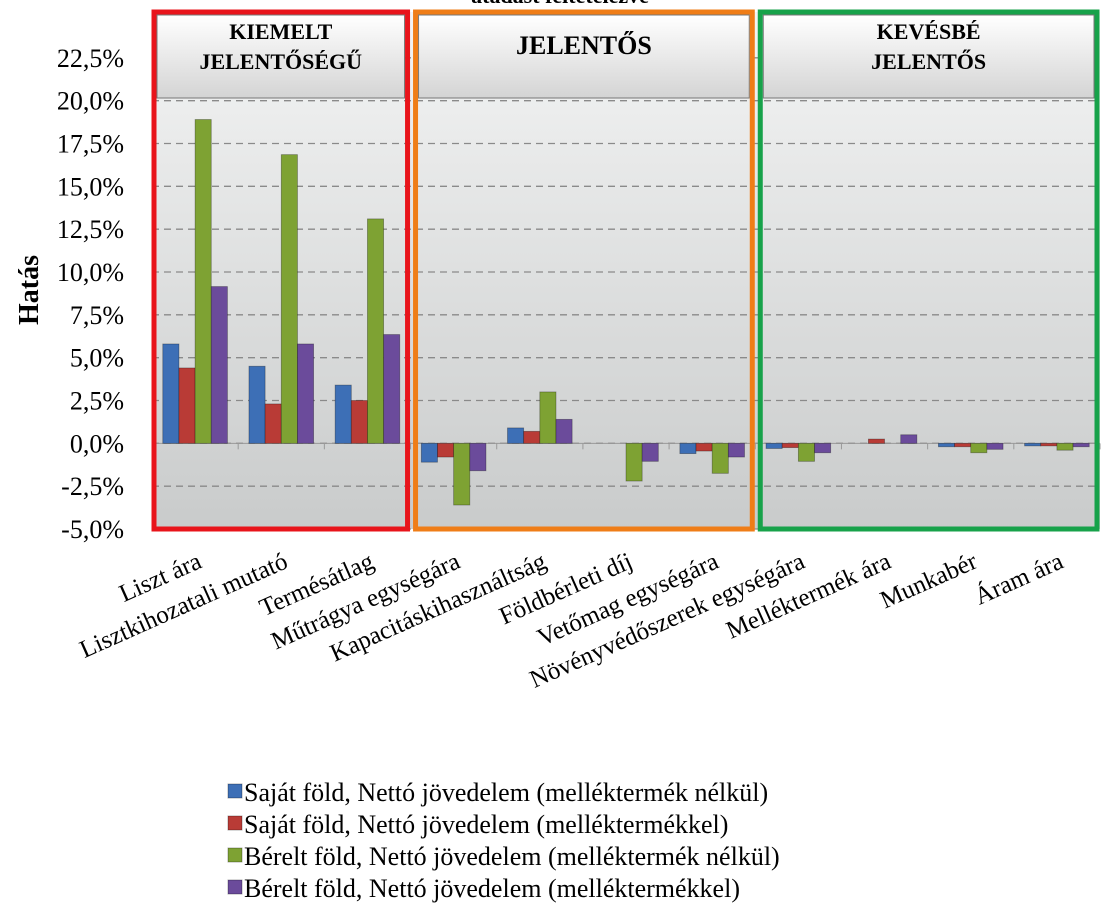  What do you see at coordinates (97, 358) in the screenshot?
I see `y-tick-label: 5,0%` at bounding box center [97, 358].